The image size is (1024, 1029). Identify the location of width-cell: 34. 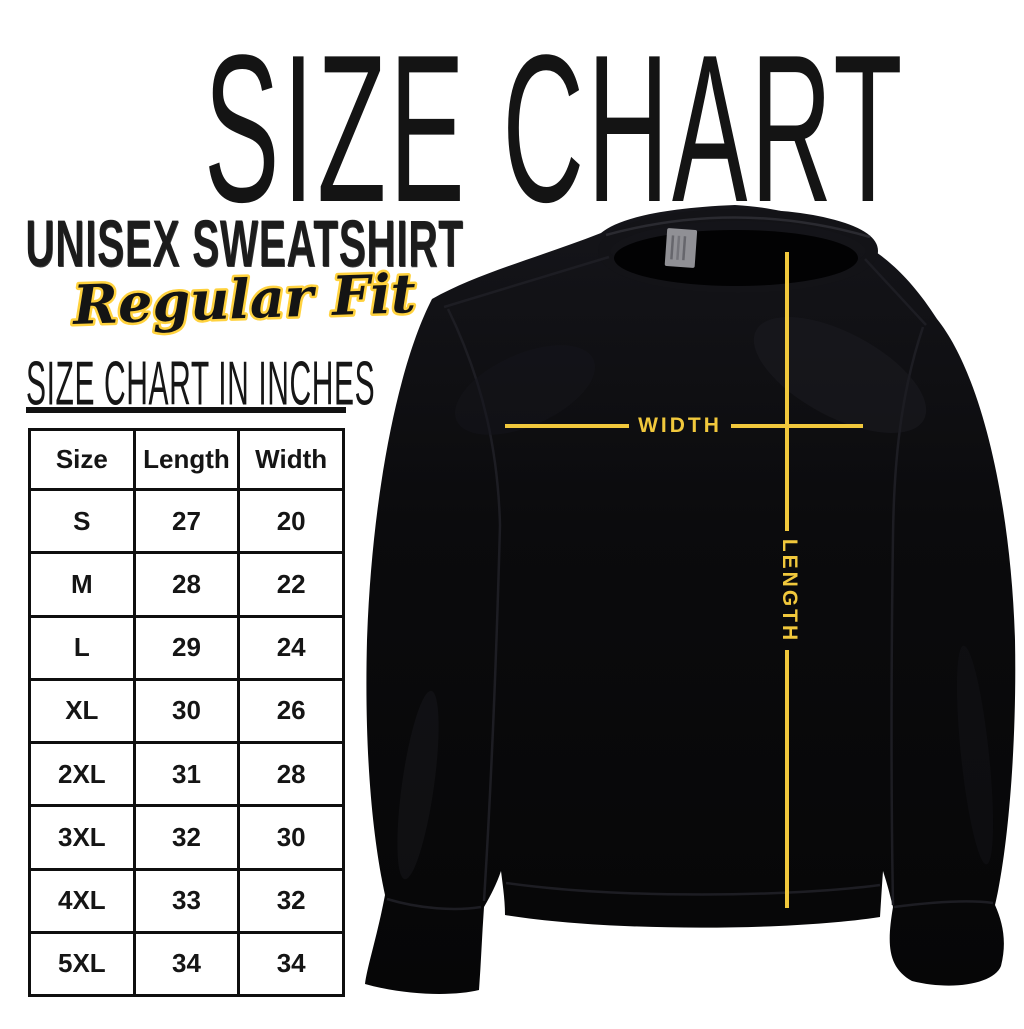
(291, 964).